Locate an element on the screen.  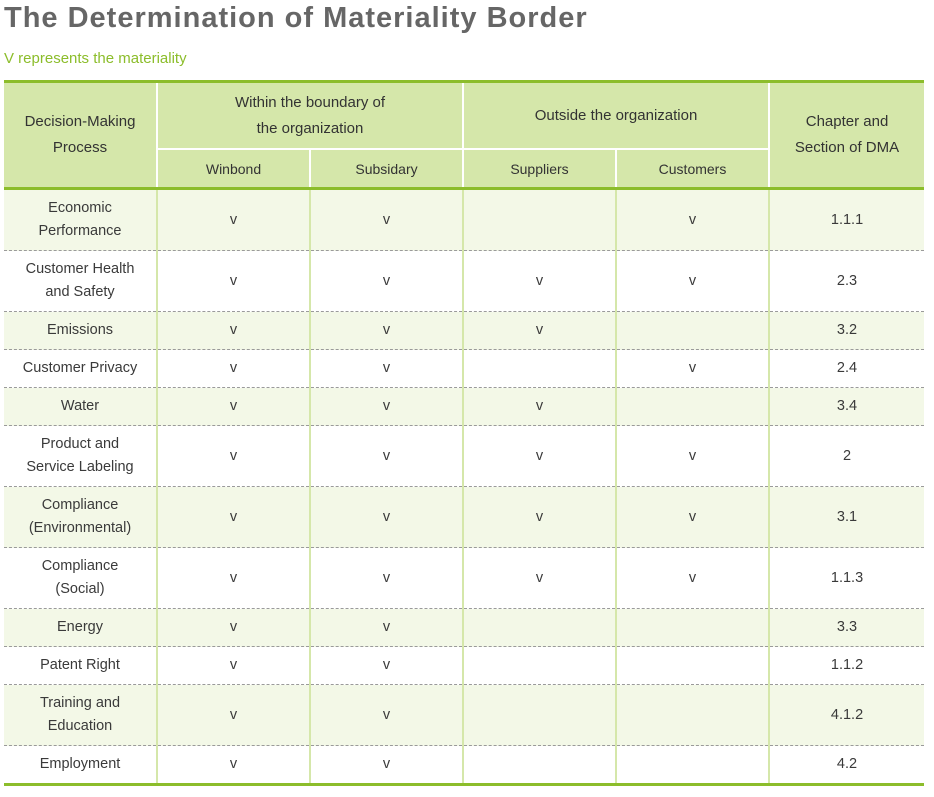
table-row: Product and Service Labeling v v v v 2 is located at coordinates (464, 456).